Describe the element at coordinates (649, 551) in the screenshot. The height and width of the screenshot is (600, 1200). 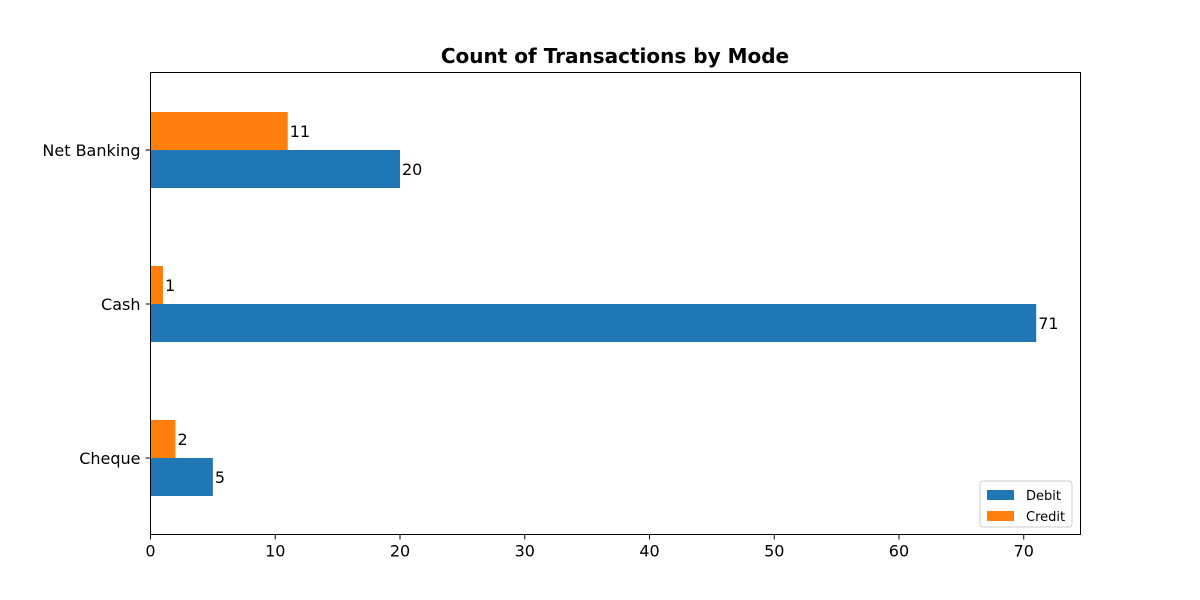
I see `x-tick-label: 40` at that location.